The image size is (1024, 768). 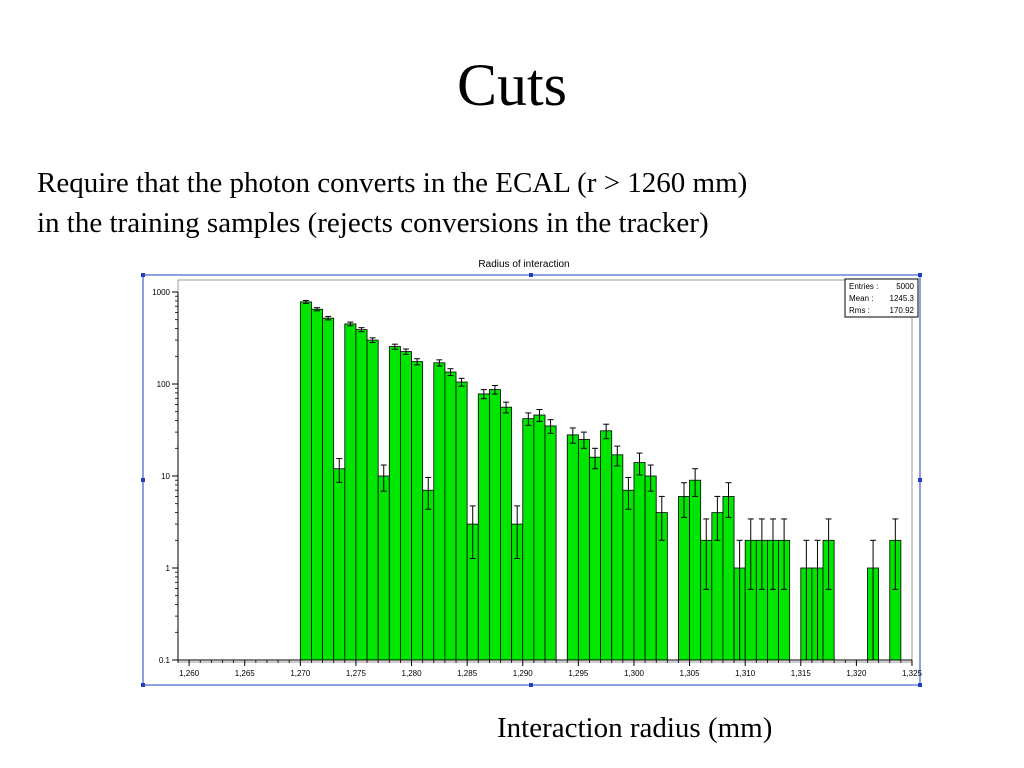 I want to click on chart-title: Radius of interaction, so click(x=523, y=264).